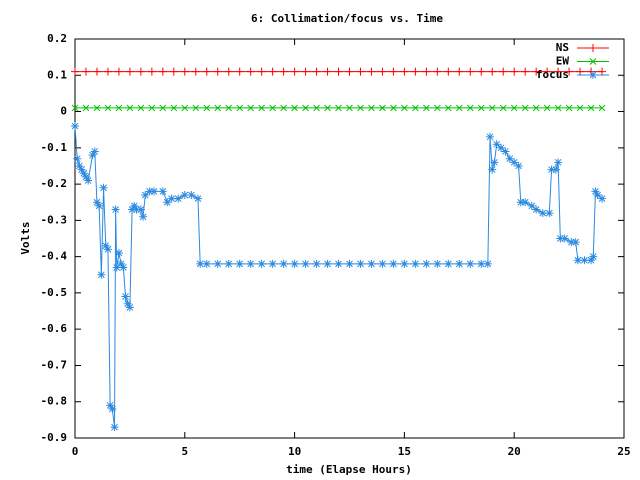 This screenshot has height=480, width=640. Describe the element at coordinates (514, 451) in the screenshot. I see `x-tick-label: 20` at that location.